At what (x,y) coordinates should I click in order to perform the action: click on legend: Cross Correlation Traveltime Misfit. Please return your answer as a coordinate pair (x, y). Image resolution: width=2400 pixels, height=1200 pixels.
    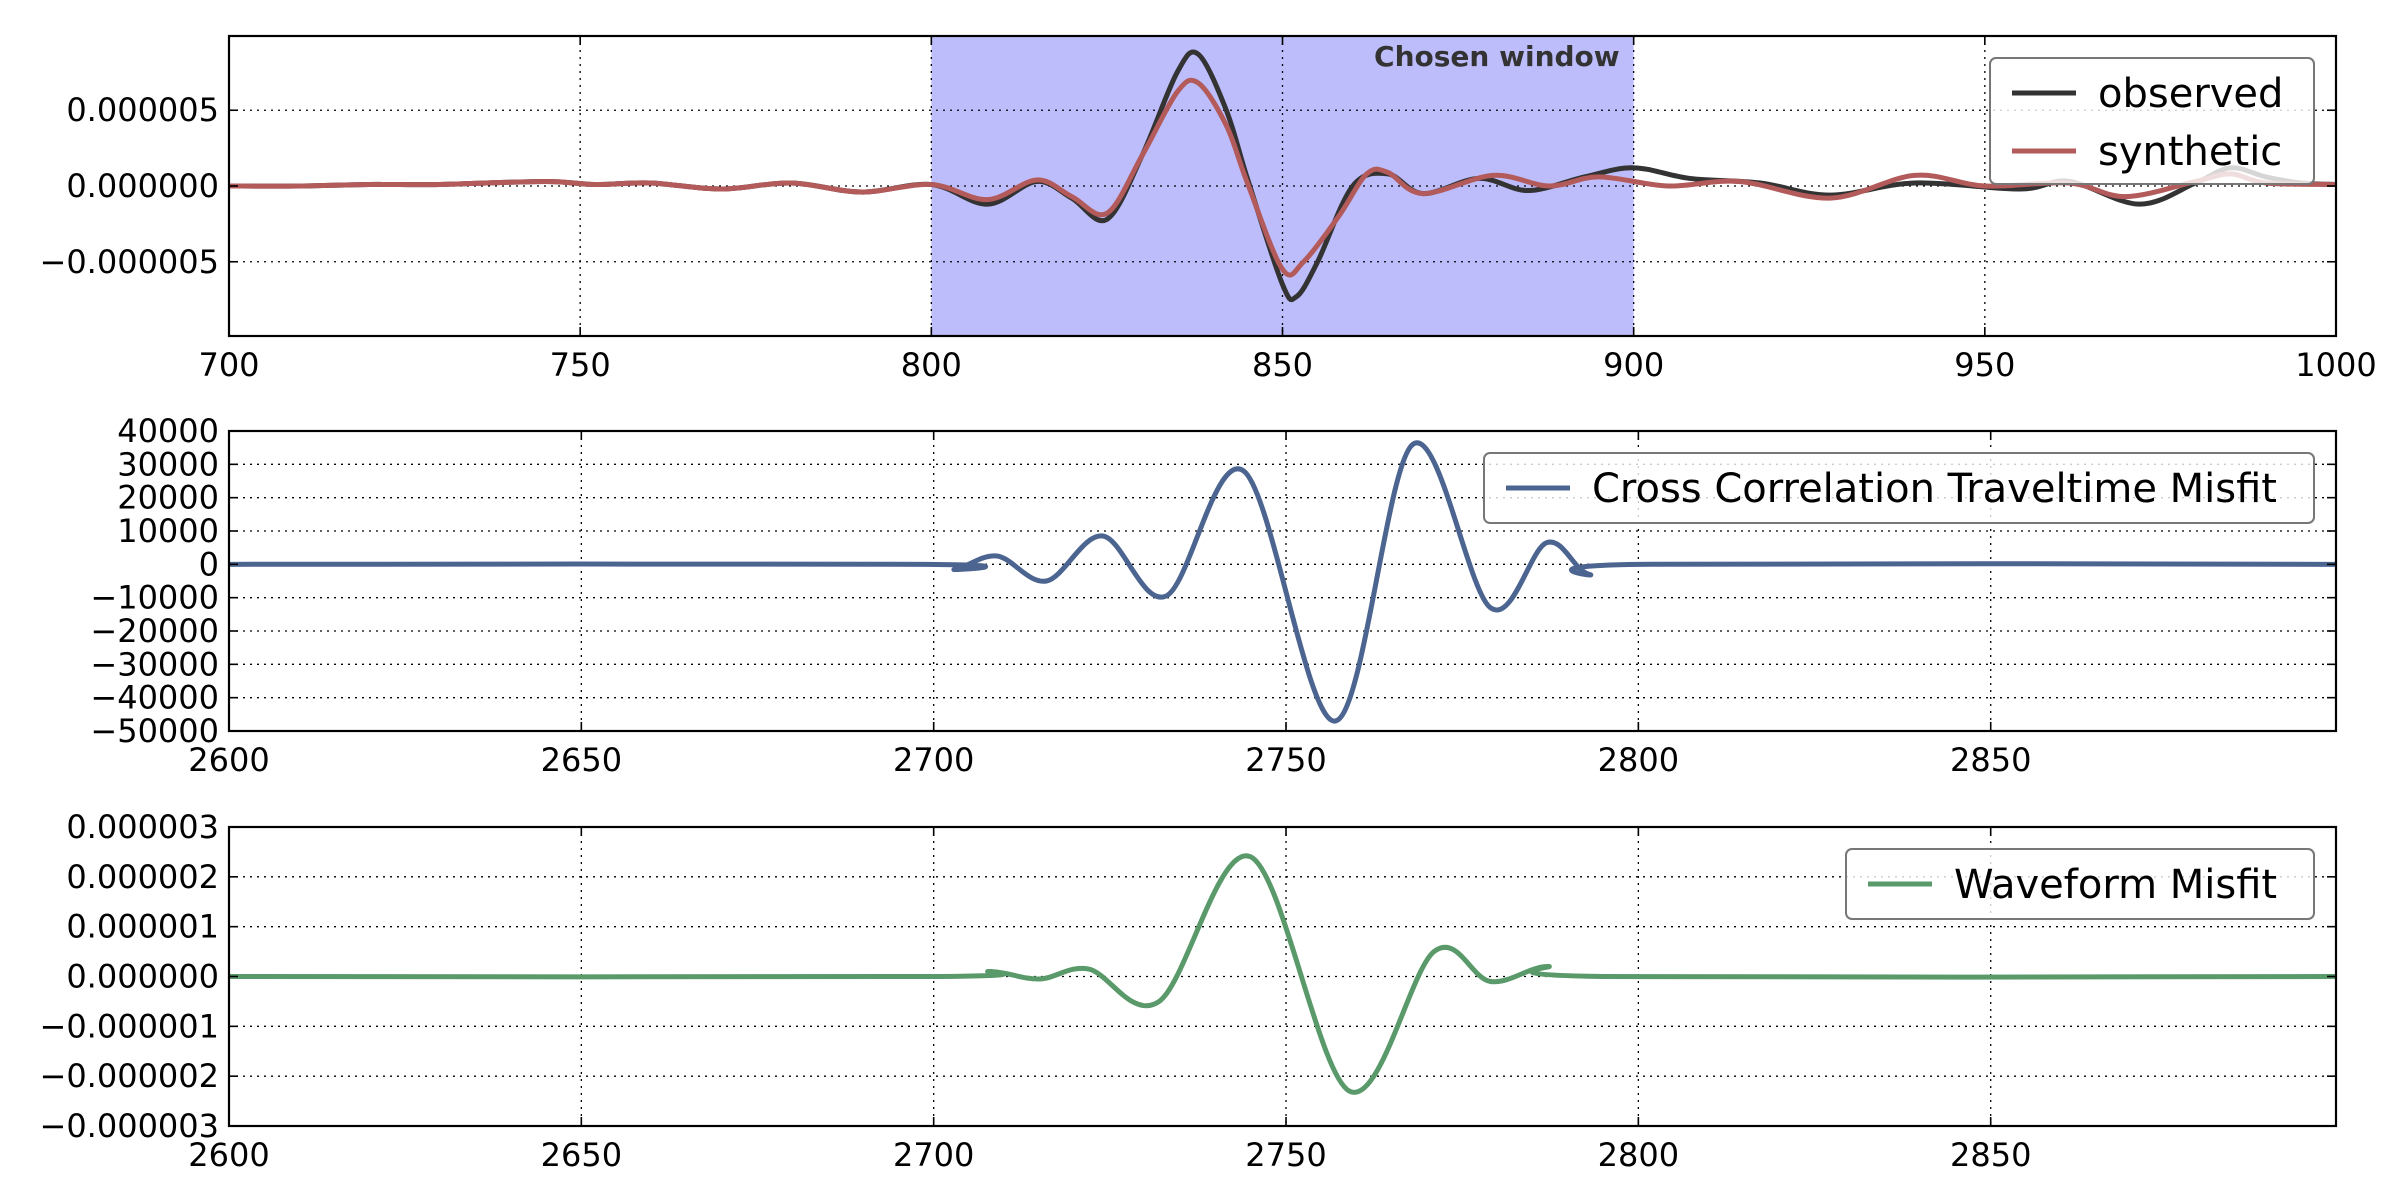
    Looking at the image, I should click on (1899, 488).